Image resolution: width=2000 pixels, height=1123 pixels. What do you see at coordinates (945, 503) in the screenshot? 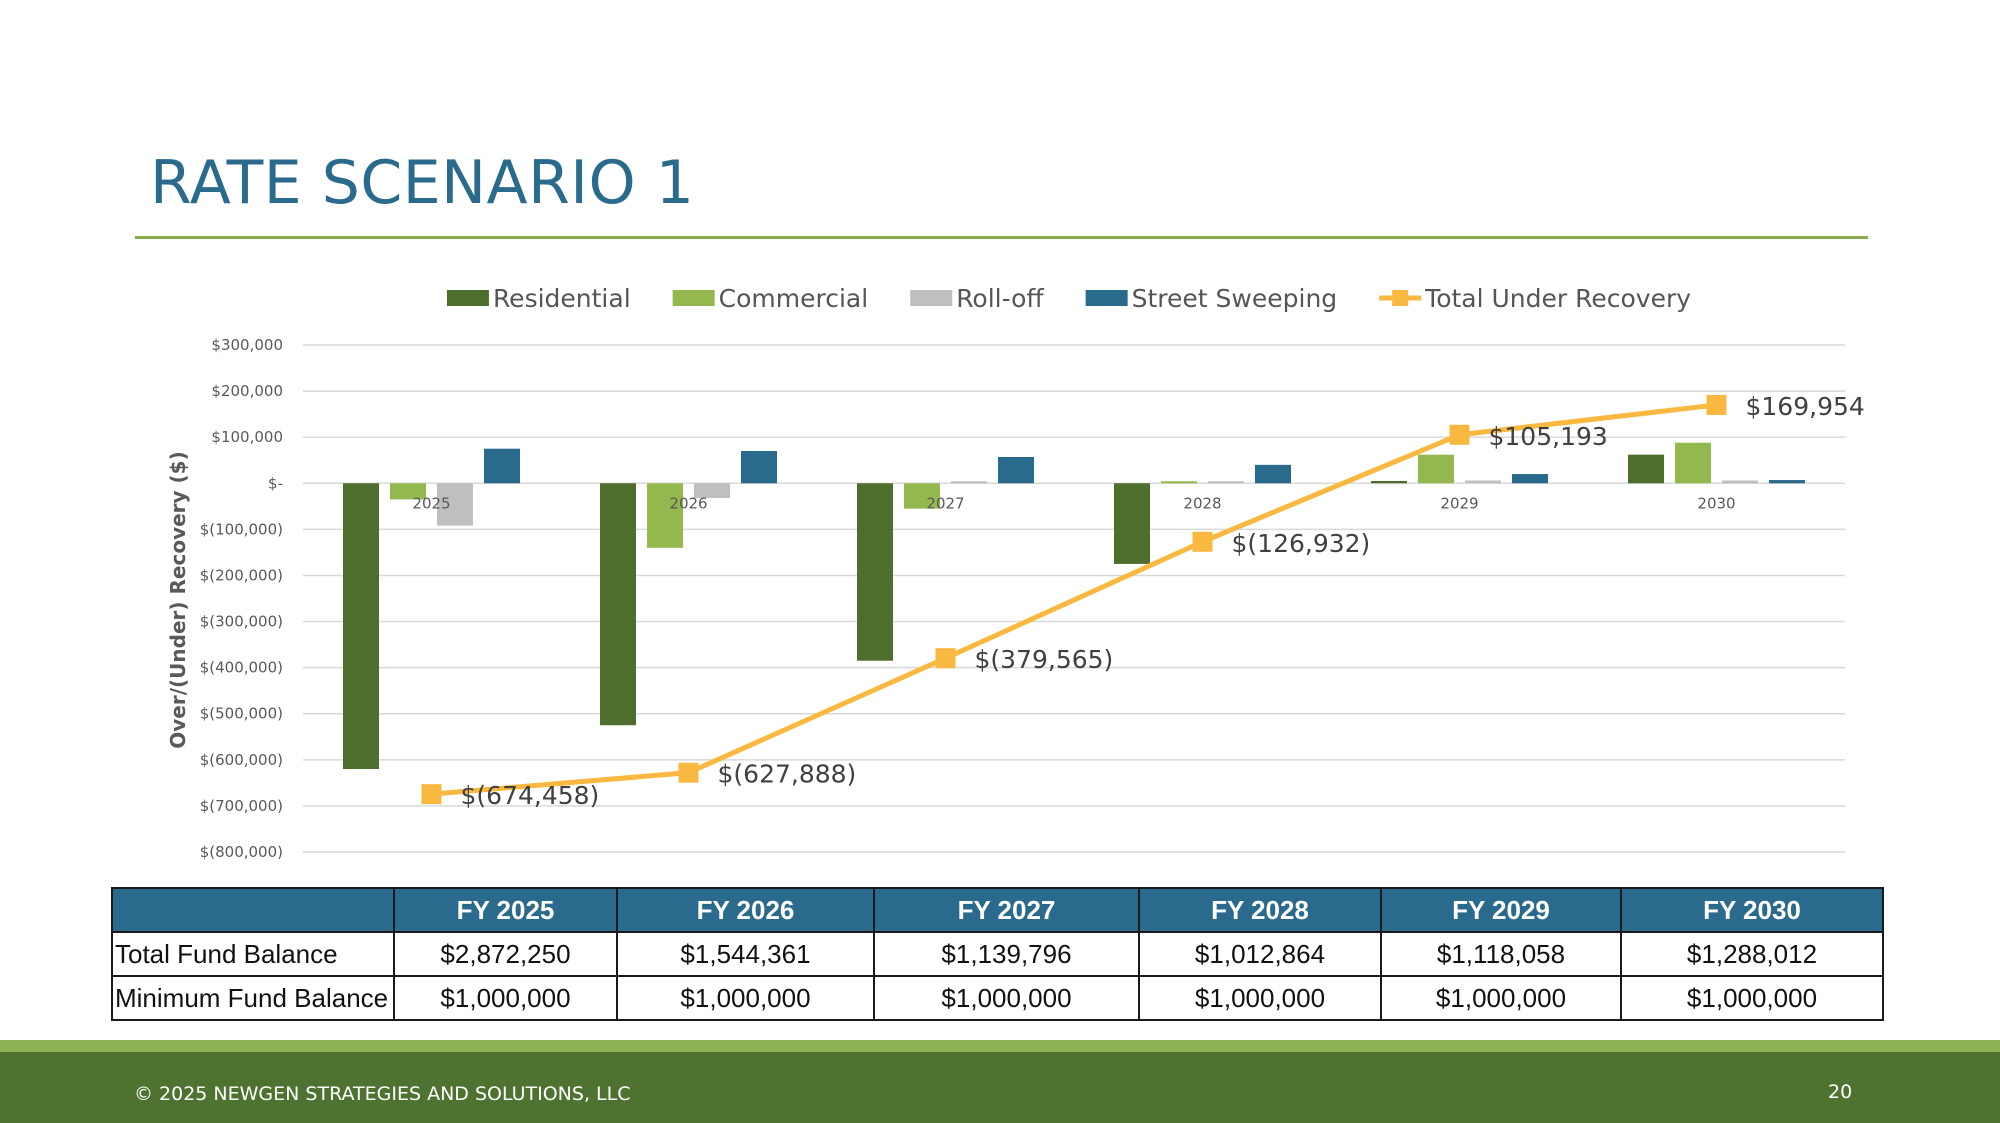
I see `x-category-label: 2027` at bounding box center [945, 503].